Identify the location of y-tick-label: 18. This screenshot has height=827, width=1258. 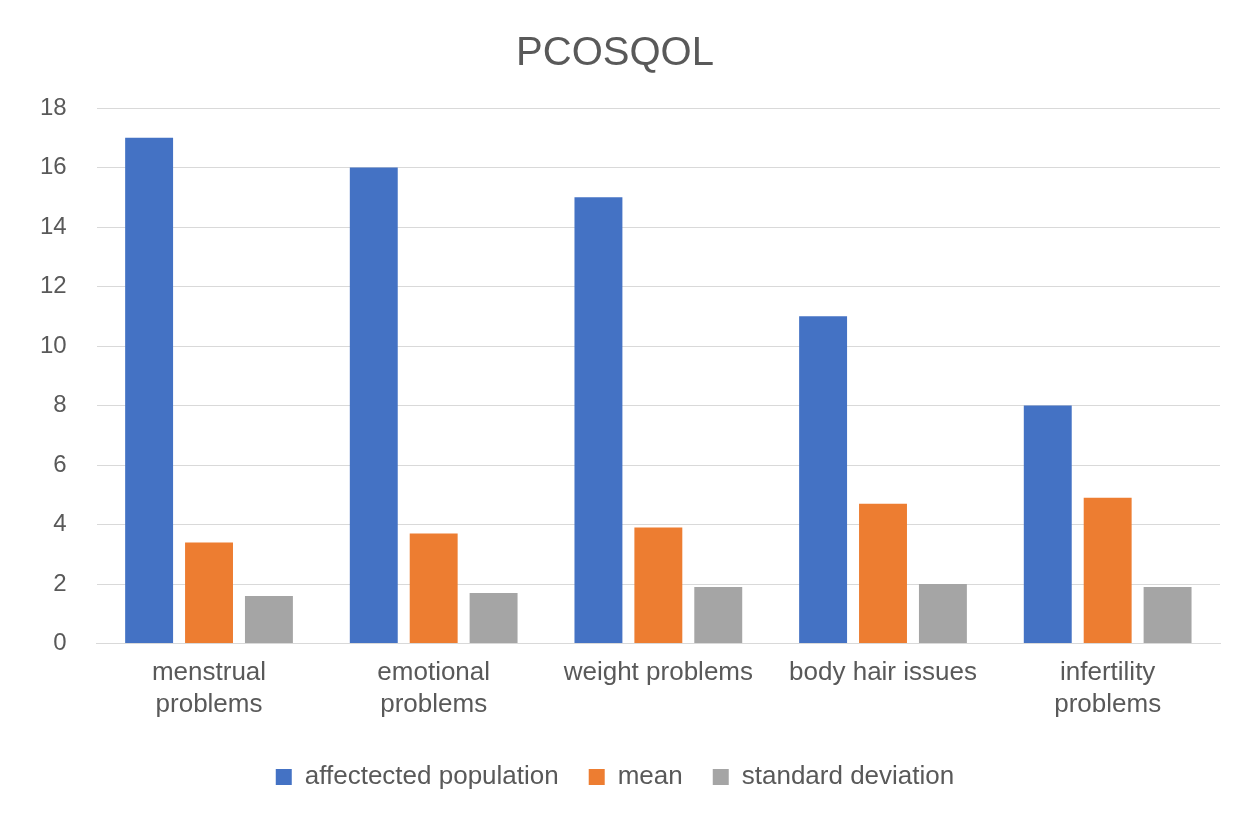
(53, 106).